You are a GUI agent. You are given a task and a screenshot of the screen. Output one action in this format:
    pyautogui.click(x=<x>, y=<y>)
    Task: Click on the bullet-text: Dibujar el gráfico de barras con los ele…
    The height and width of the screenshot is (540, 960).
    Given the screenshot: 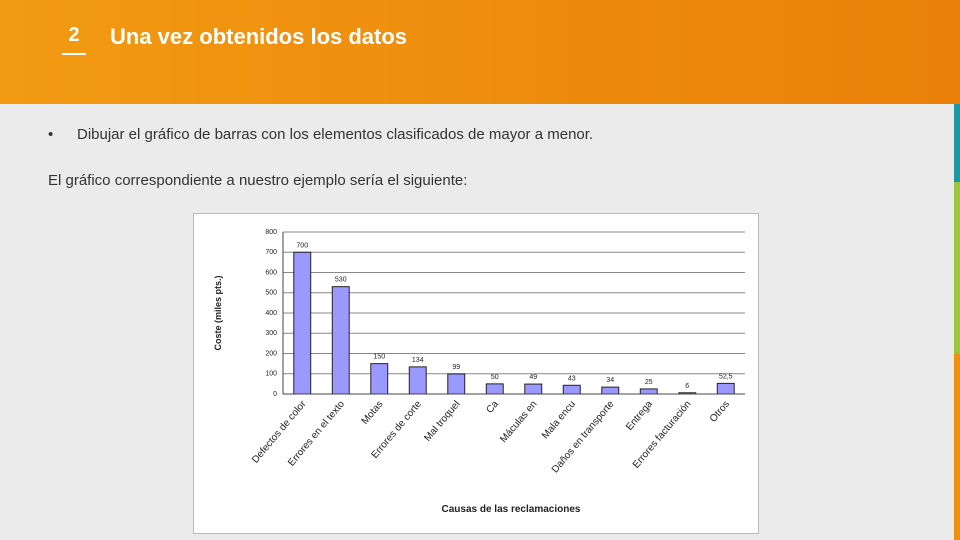 What is the action you would take?
    pyautogui.click(x=335, y=134)
    